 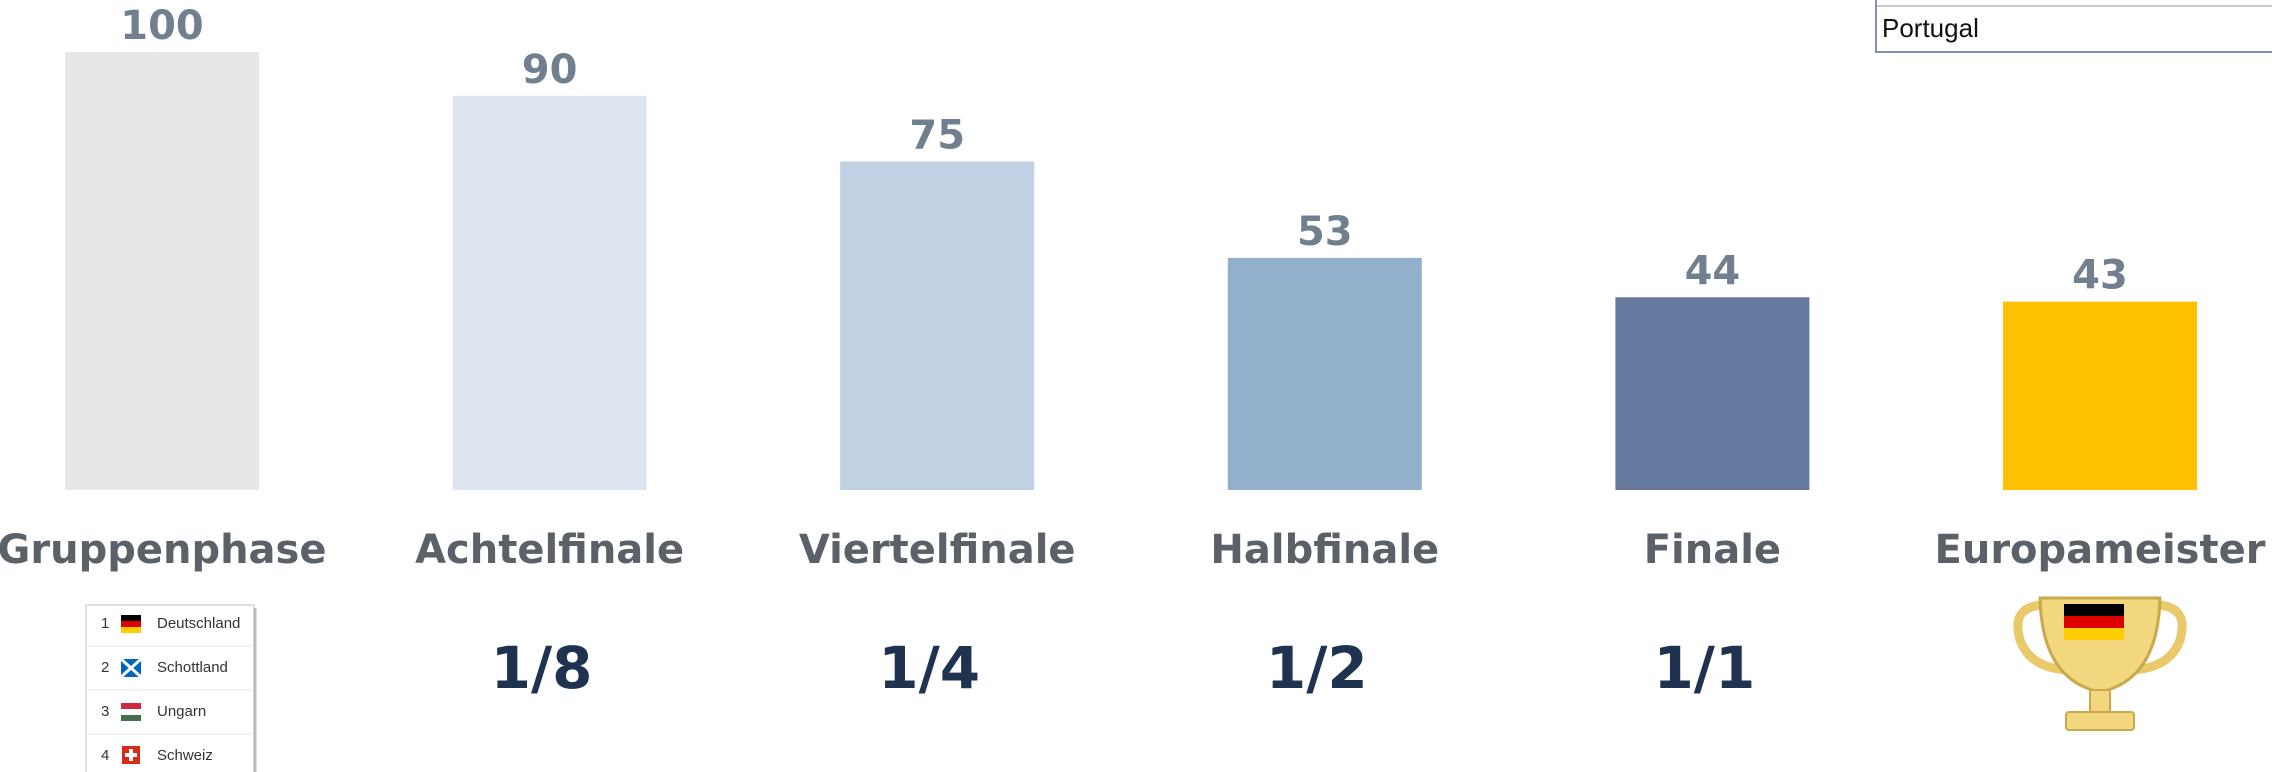 I want to click on stage-fraction: 1/4, so click(x=929, y=668).